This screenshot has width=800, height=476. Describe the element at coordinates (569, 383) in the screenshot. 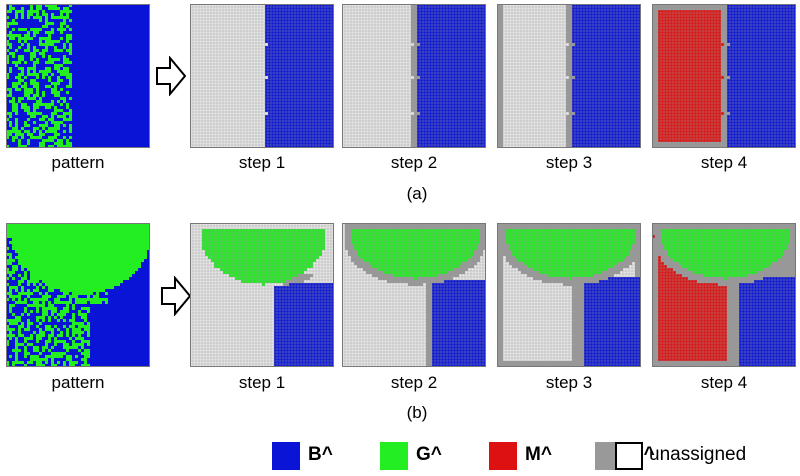

I see `caption-b-step3: step 3` at that location.